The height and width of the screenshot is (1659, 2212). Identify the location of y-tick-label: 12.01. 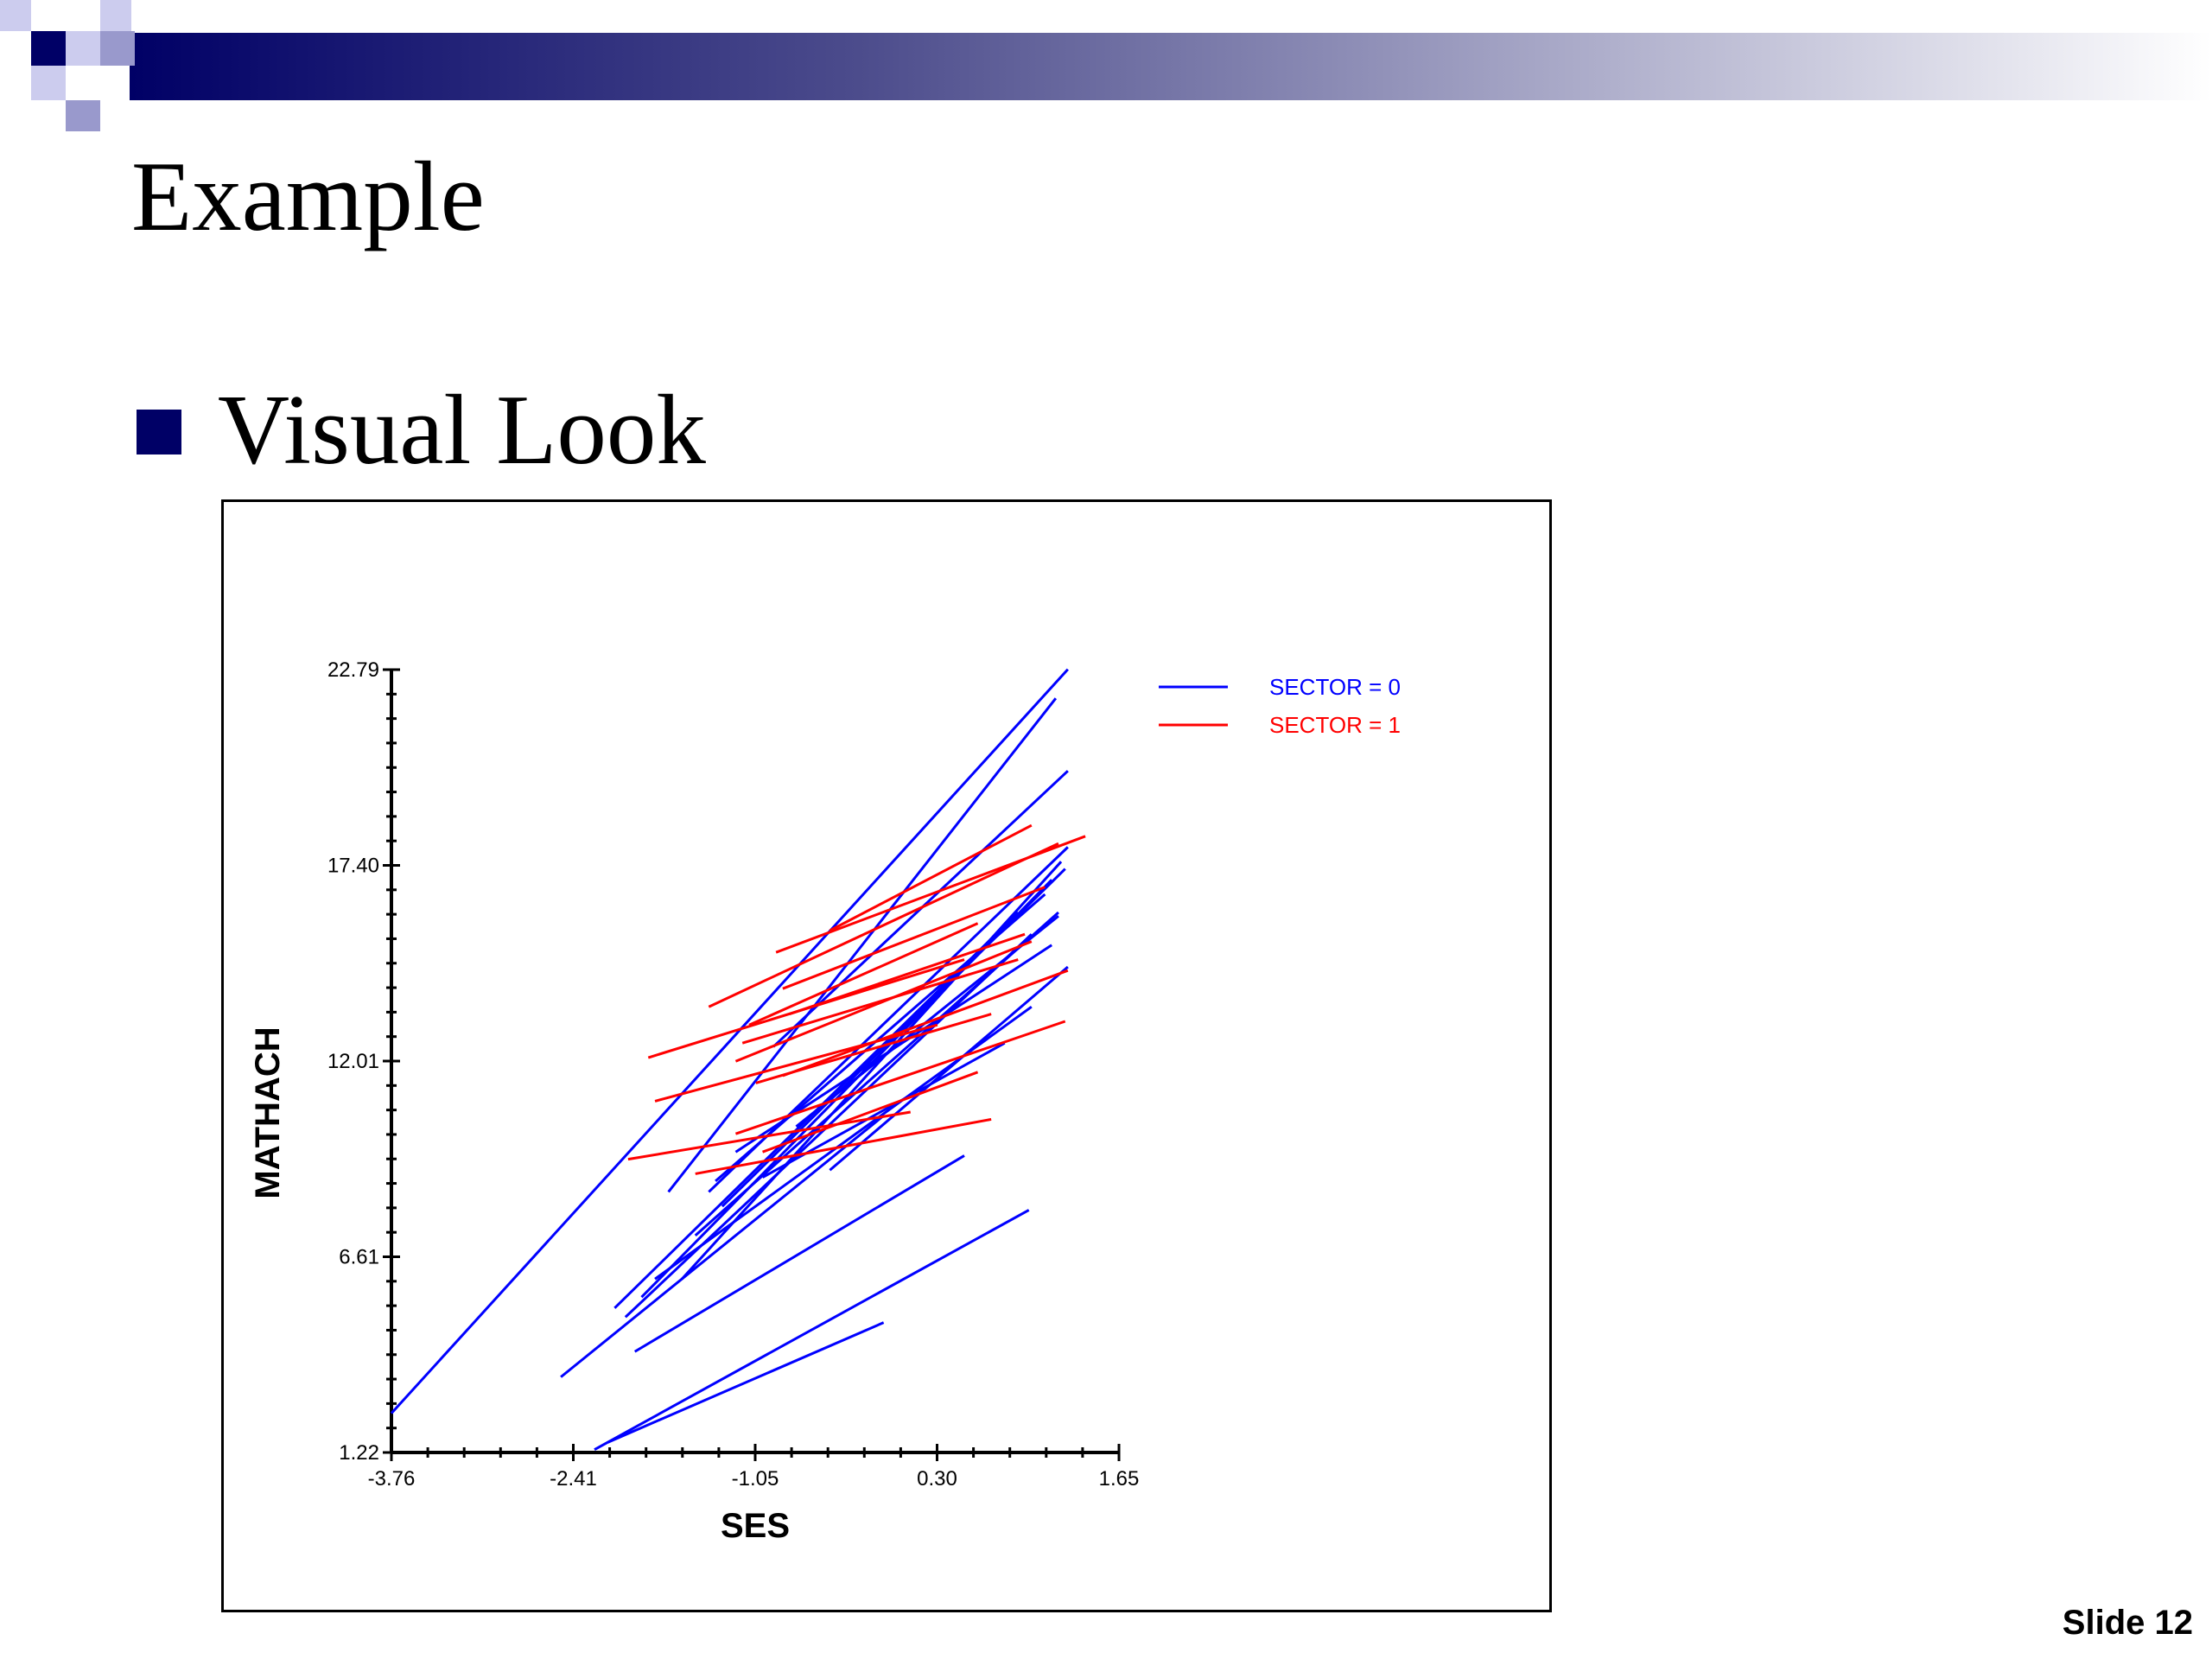
(353, 1061).